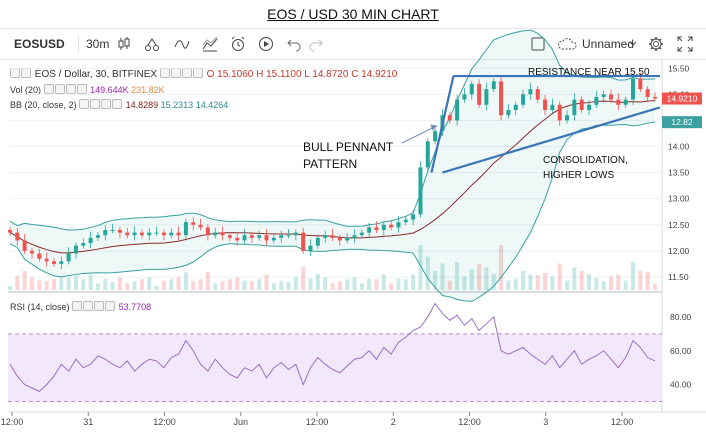 The image size is (706, 433). I want to click on last-price-tag, so click(682, 98).